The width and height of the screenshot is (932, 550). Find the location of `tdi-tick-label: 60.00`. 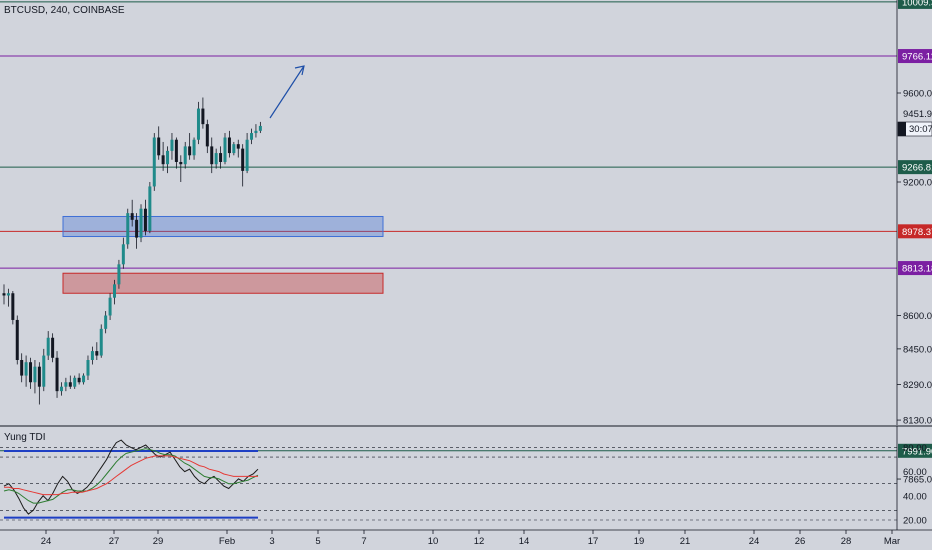

tdi-tick-label: 60.00 is located at coordinates (915, 472).